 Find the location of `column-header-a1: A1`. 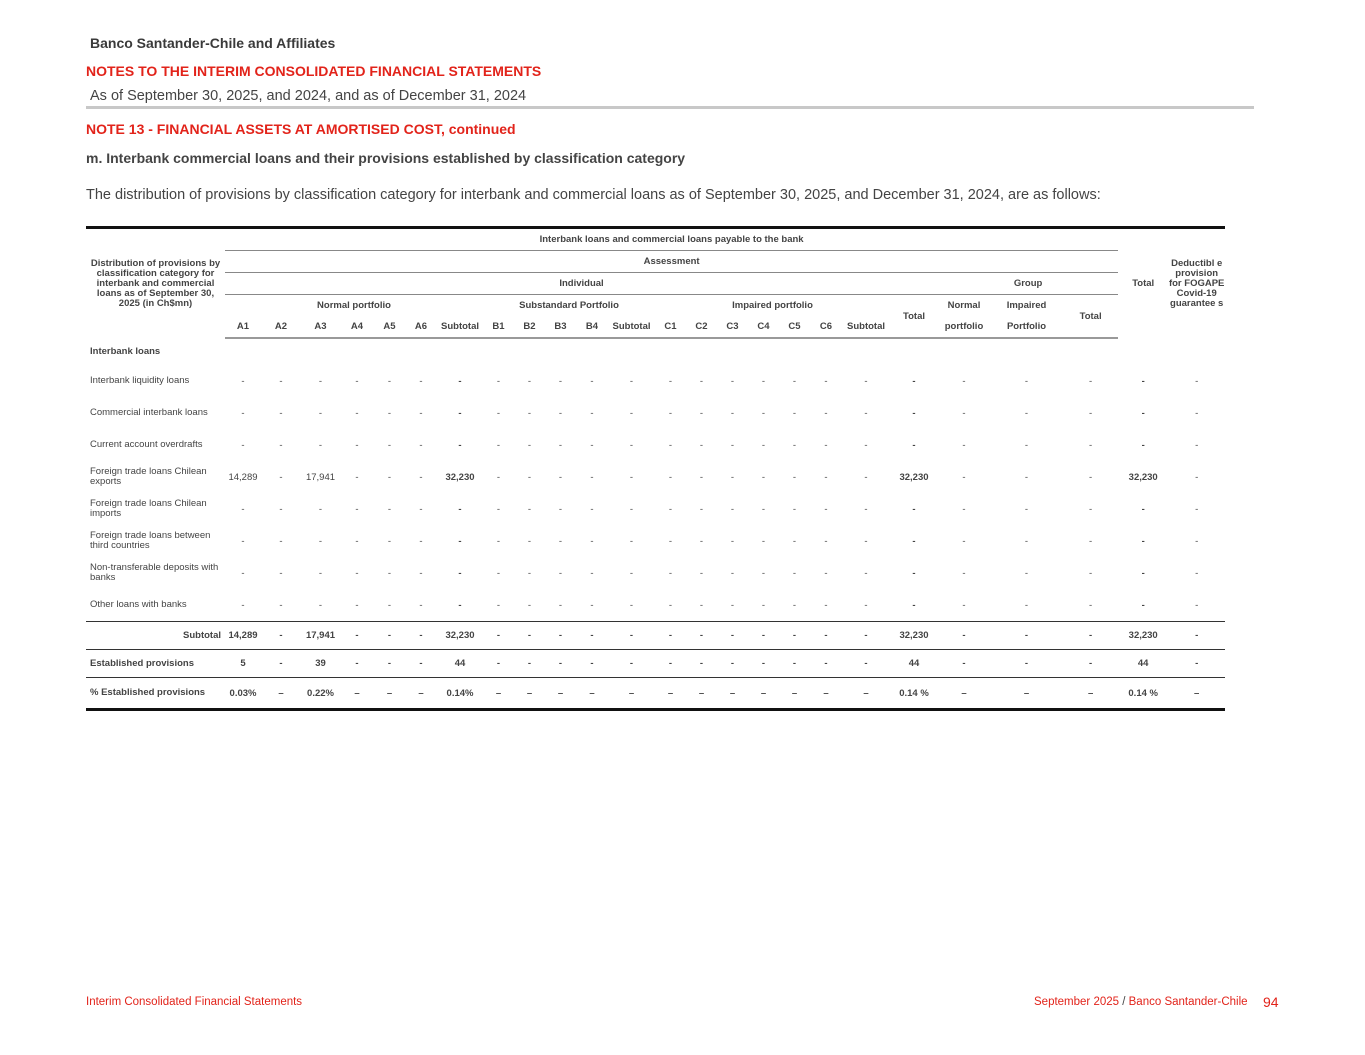

column-header-a1: A1 is located at coordinates (243, 327).